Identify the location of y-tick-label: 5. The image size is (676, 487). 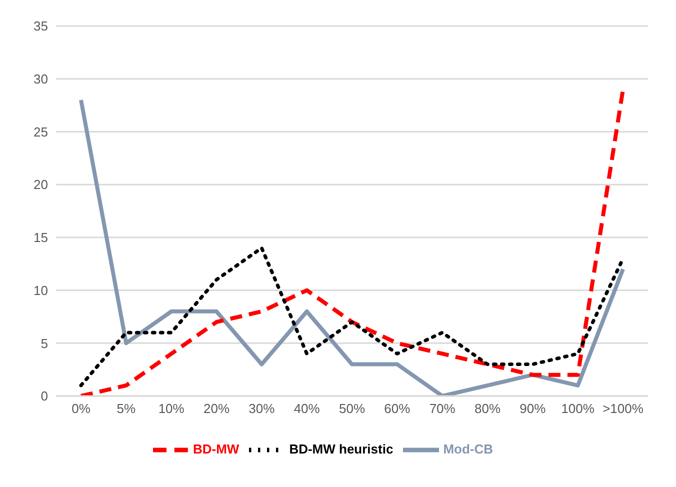
(44, 343).